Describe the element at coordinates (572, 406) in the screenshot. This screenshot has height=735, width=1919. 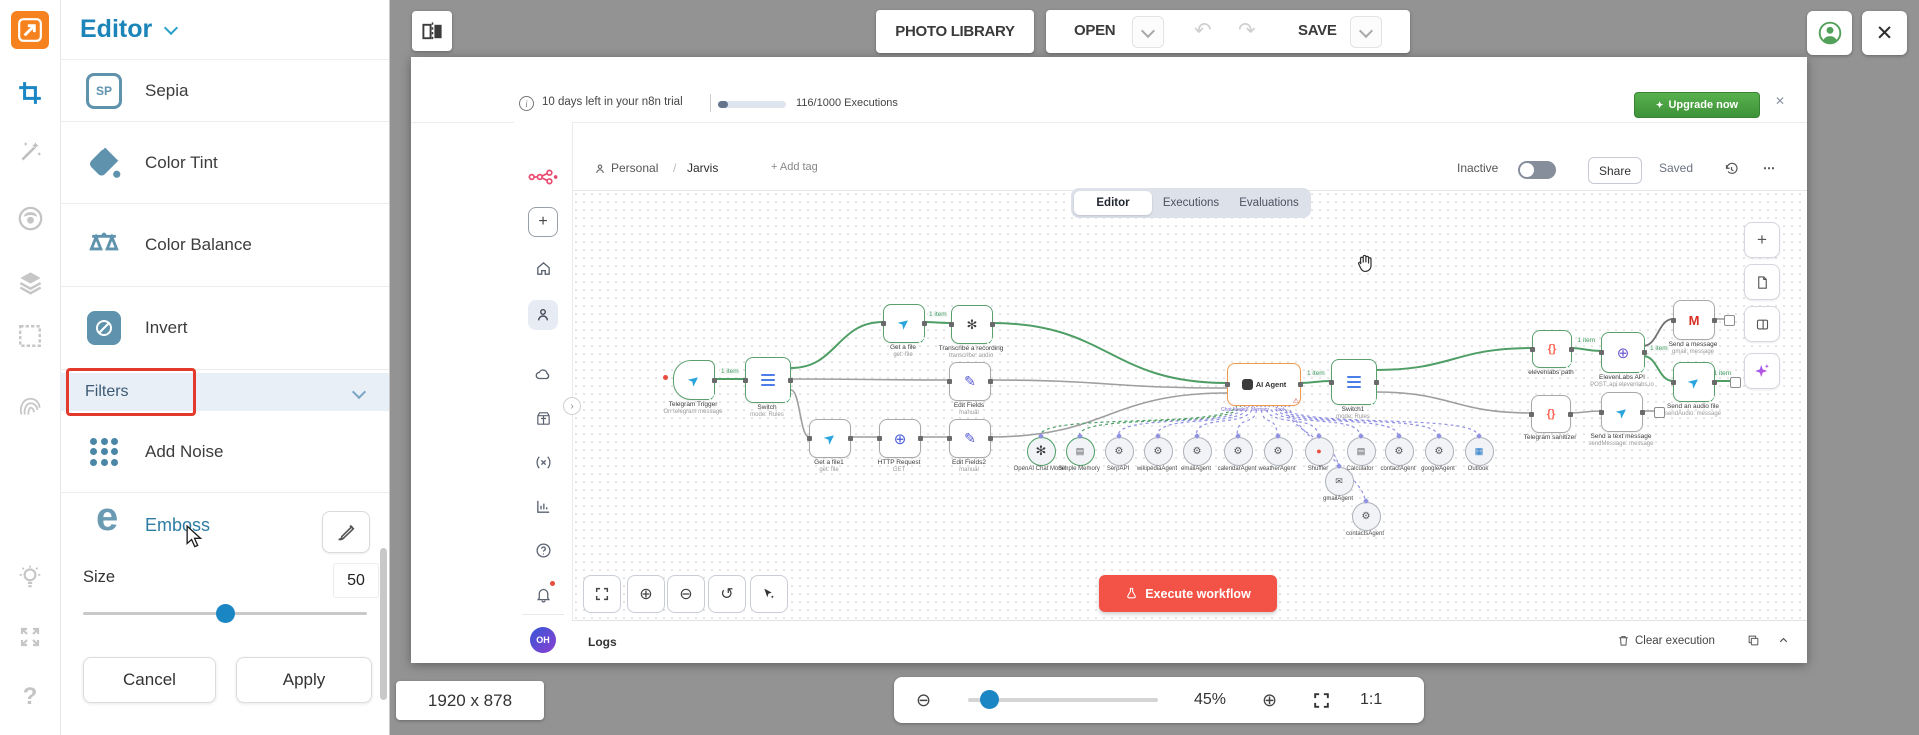
I see `expand-rail-chevron: ›` at that location.